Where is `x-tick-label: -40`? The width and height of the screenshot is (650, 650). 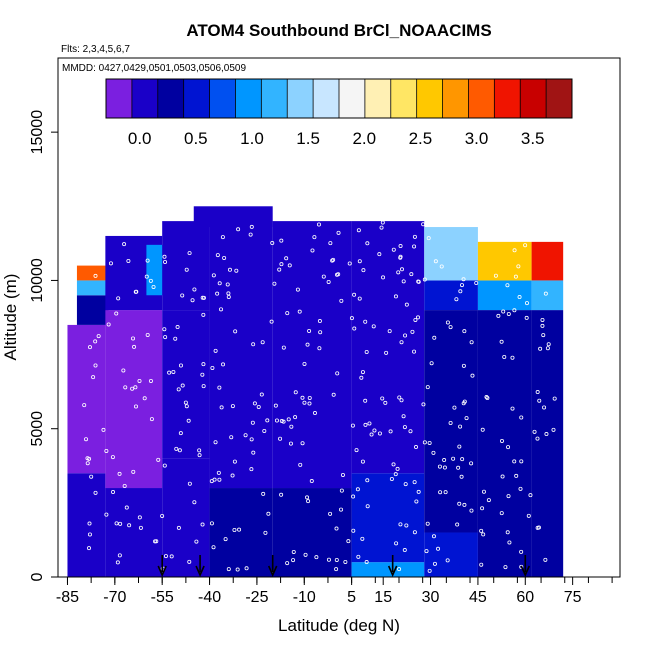 x-tick-label: -40 is located at coordinates (209, 597).